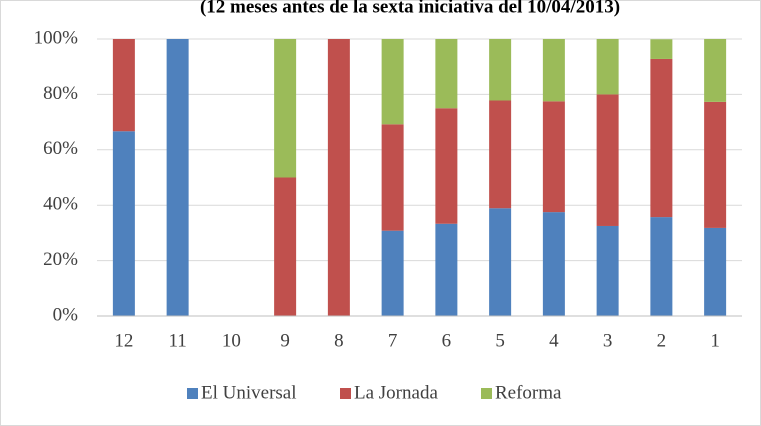  Describe the element at coordinates (393, 340) in the screenshot. I see `x-tick-label: 7` at that location.